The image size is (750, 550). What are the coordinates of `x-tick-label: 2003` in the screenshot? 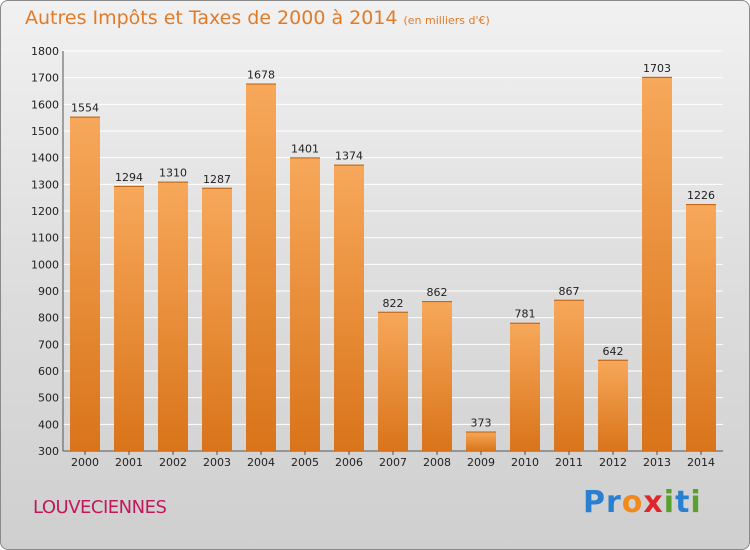 It's located at (217, 462).